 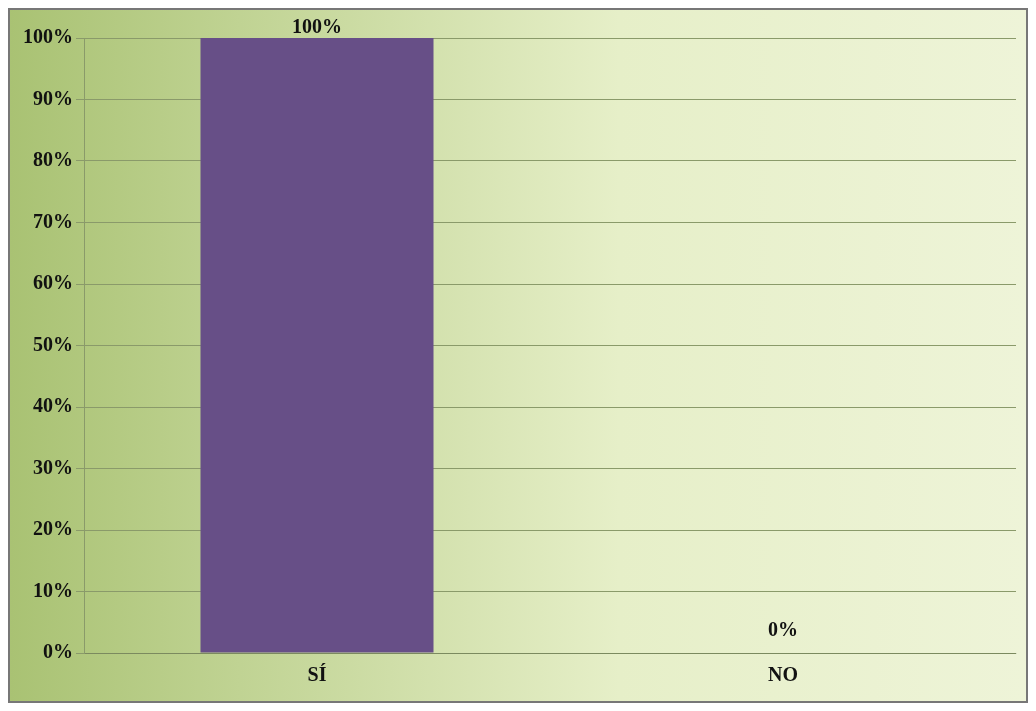 I want to click on y-tick-label: 20%, so click(x=53, y=528).